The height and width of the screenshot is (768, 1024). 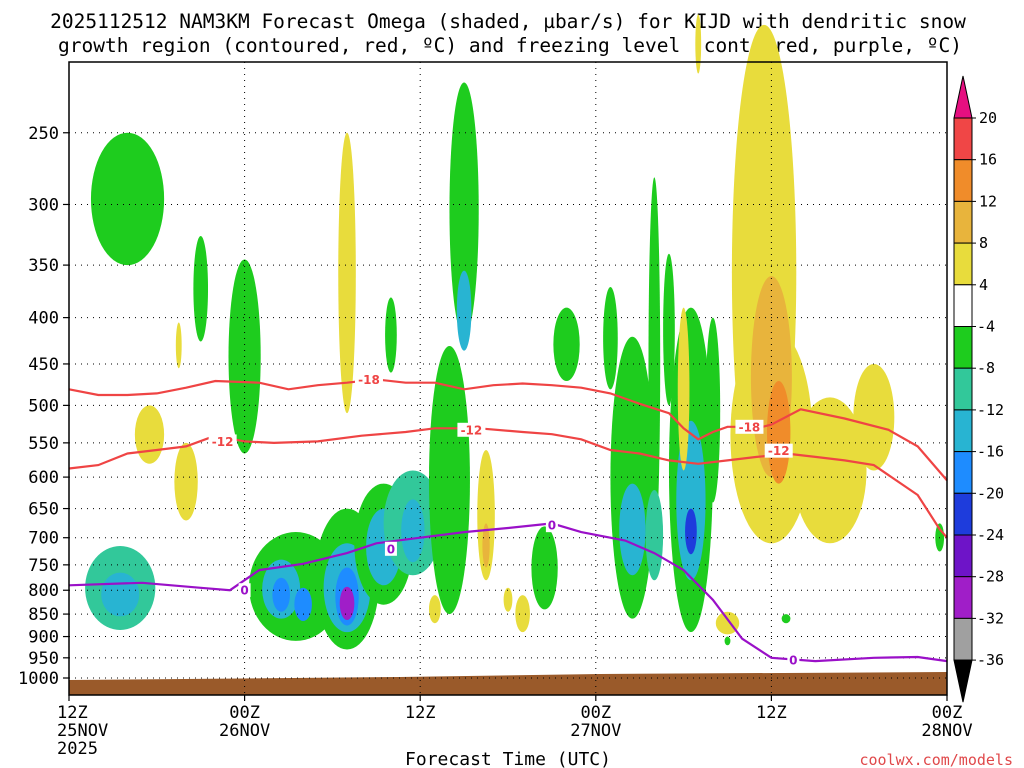 I want to click on x-tick-label-3-2: 27NOV, so click(x=595, y=731).